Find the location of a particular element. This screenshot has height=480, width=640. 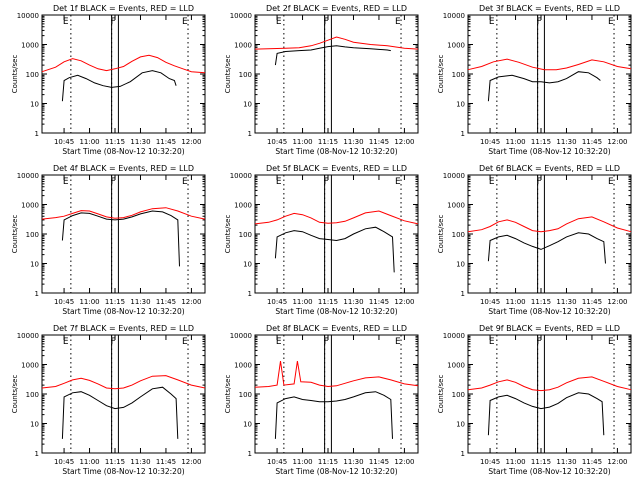

chart-title: Det 7f BLACK = Events, RED = LLD is located at coordinates (123, 328).